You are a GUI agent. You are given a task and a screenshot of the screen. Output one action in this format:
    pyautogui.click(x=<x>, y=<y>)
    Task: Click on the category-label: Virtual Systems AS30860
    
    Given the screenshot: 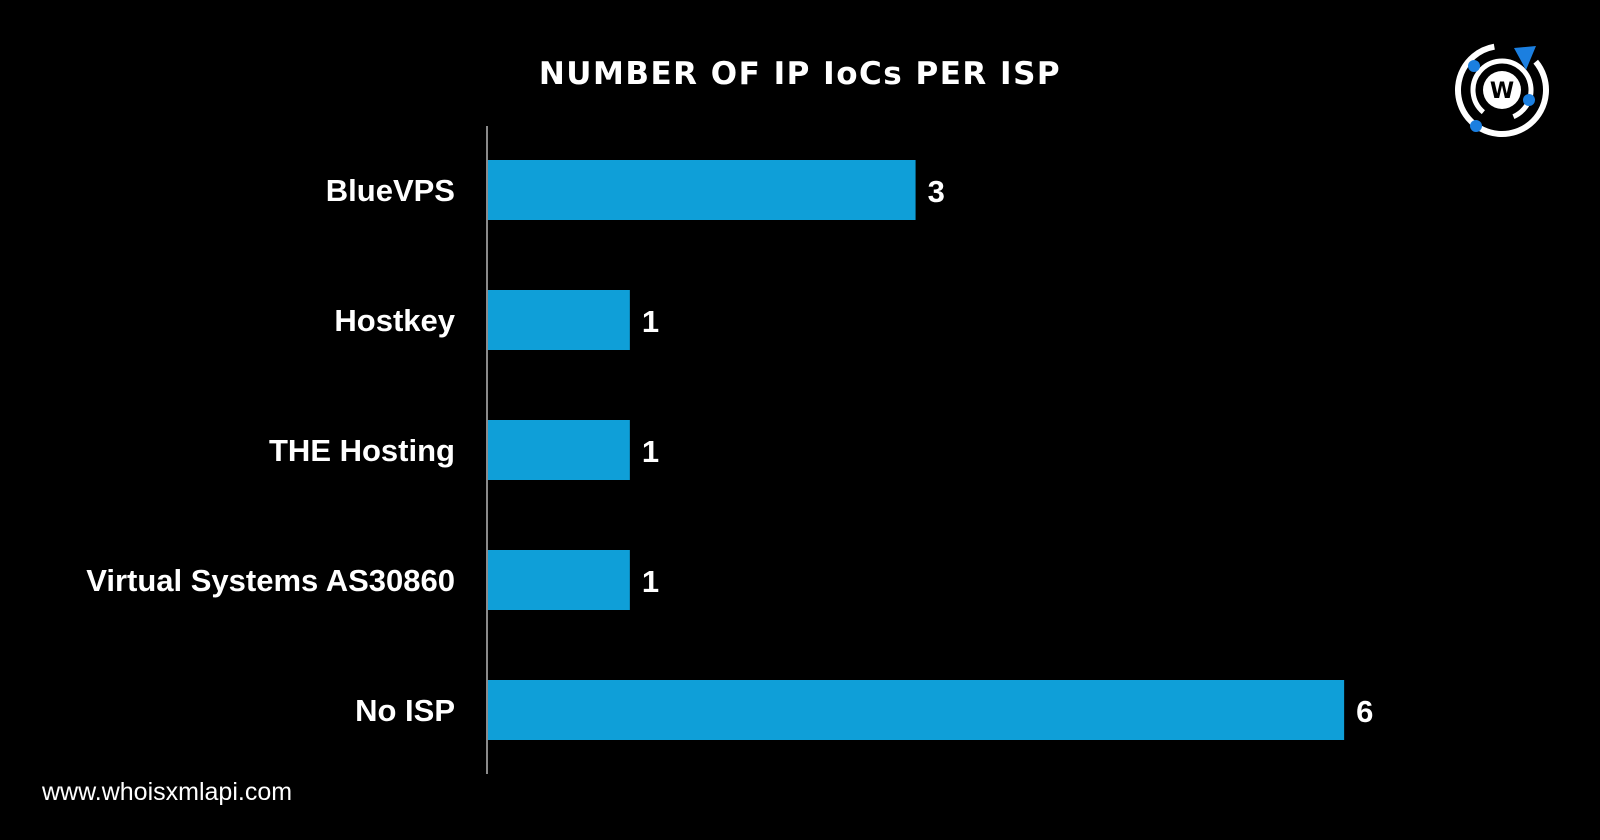 What is the action you would take?
    pyautogui.click(x=270, y=580)
    